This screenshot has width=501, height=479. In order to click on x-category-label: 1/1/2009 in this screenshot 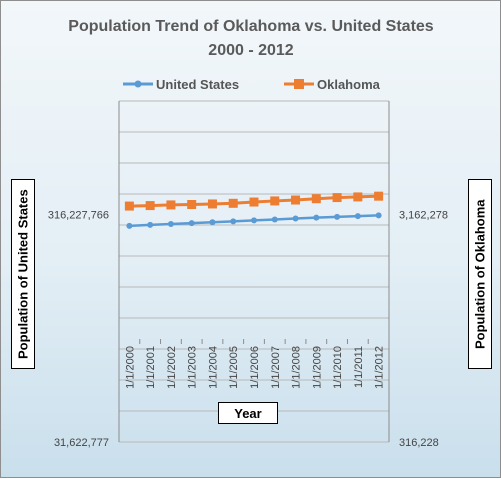, I will do `click(317, 367)`.